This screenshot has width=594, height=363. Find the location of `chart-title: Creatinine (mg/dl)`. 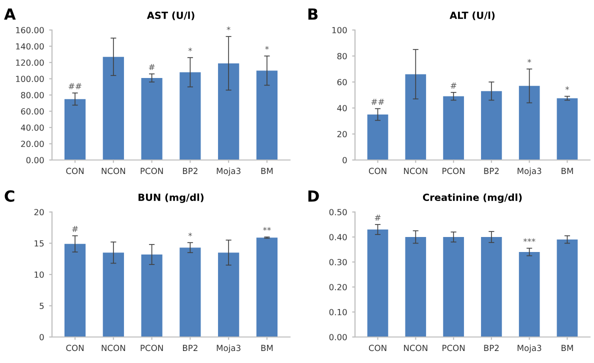

chart-title: Creatinine (mg/dl) is located at coordinates (472, 198).